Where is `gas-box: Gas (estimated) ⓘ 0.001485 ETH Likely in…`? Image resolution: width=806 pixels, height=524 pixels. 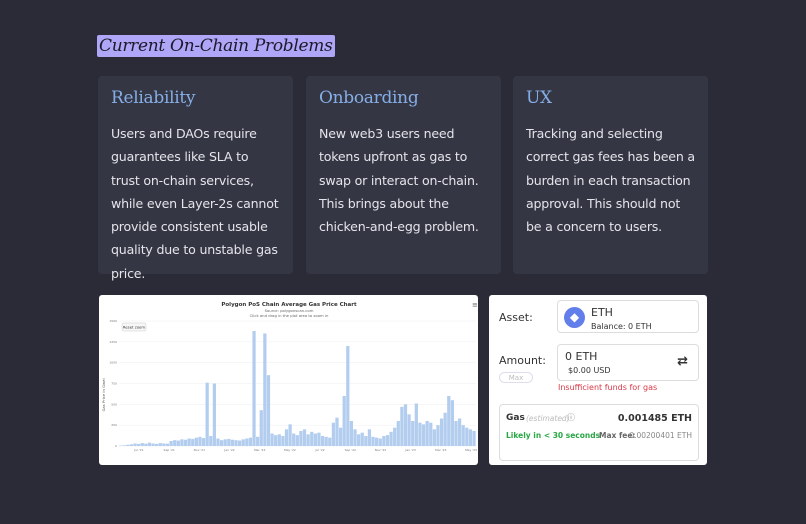
gas-box: Gas (estimated) ⓘ 0.001485 ETH Likely in… is located at coordinates (599, 432).